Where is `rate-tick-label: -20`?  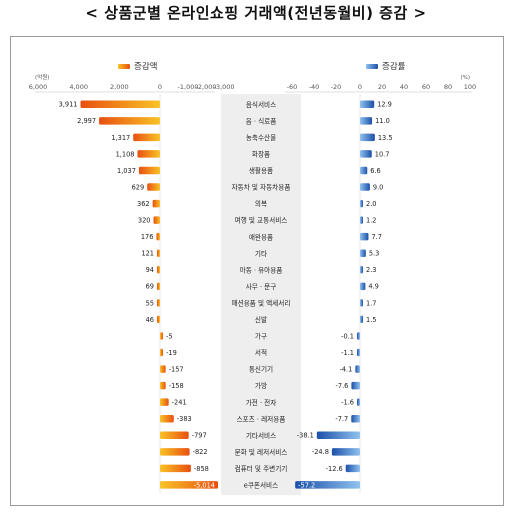 rate-tick-label: -20 is located at coordinates (336, 87).